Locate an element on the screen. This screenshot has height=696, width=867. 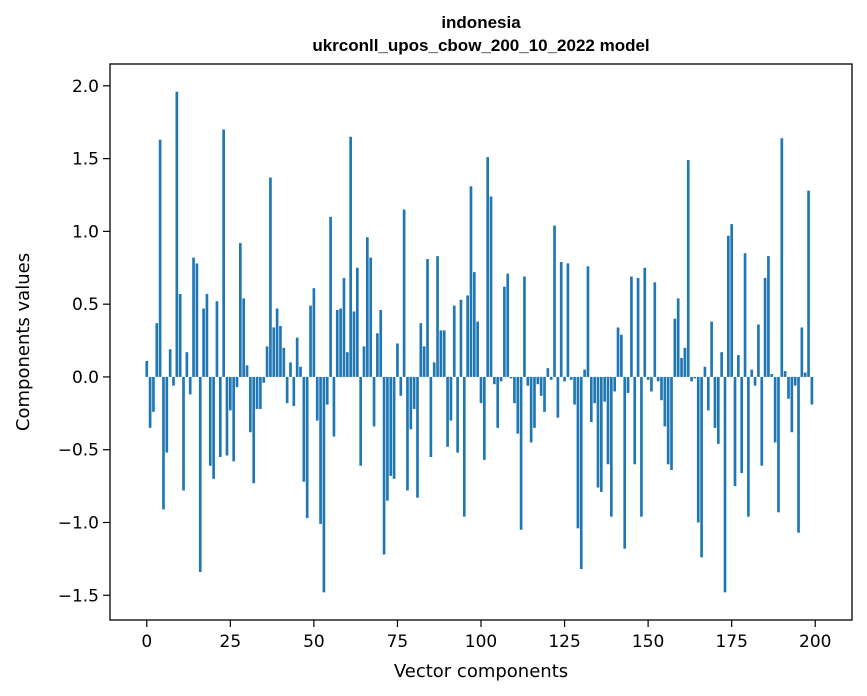
y-tick-label: 0.5 is located at coordinates (85, 305).